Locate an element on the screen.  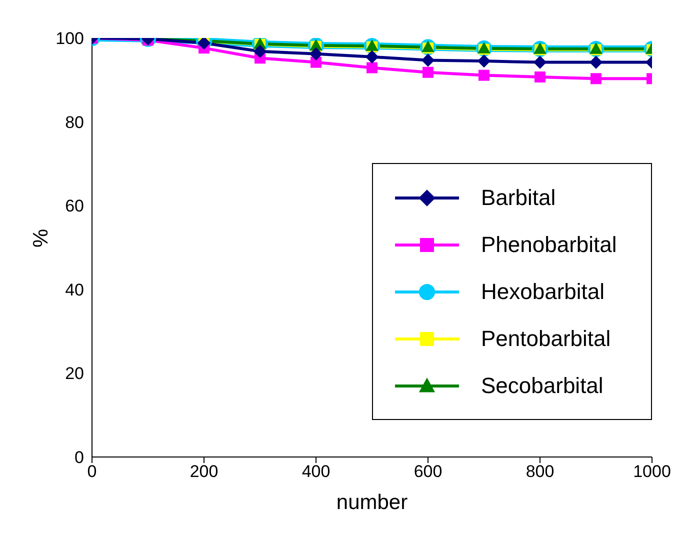
legend-label: Pentobarbital is located at coordinates (546, 339).